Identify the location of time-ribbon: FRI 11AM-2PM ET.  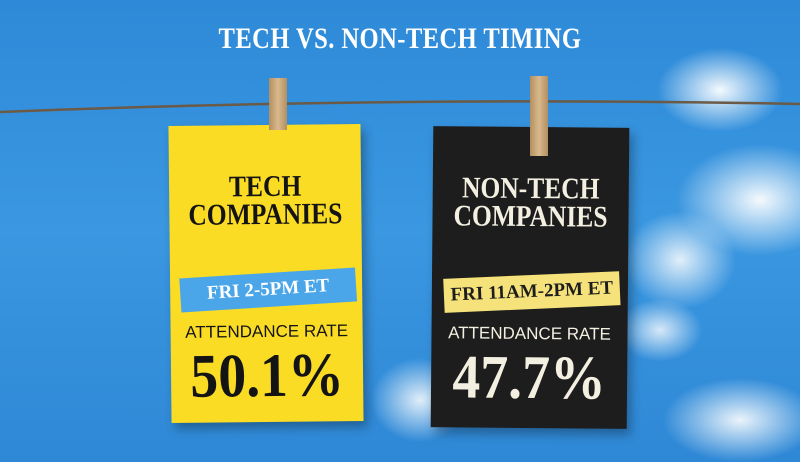
(532, 292).